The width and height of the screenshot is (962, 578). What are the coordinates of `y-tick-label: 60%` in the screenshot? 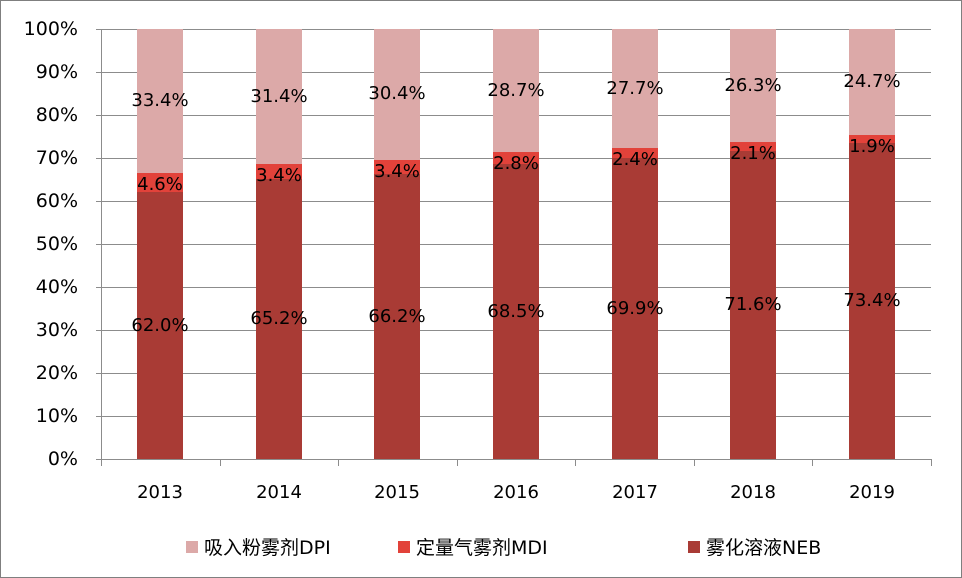 It's located at (56, 201).